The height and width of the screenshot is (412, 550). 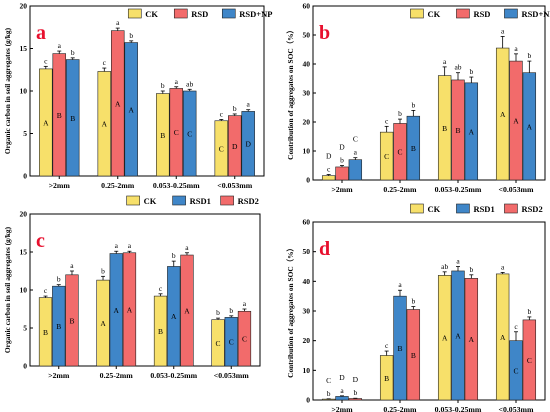 What do you see at coordinates (307, 6) in the screenshot?
I see `y-tick-label: 60` at bounding box center [307, 6].